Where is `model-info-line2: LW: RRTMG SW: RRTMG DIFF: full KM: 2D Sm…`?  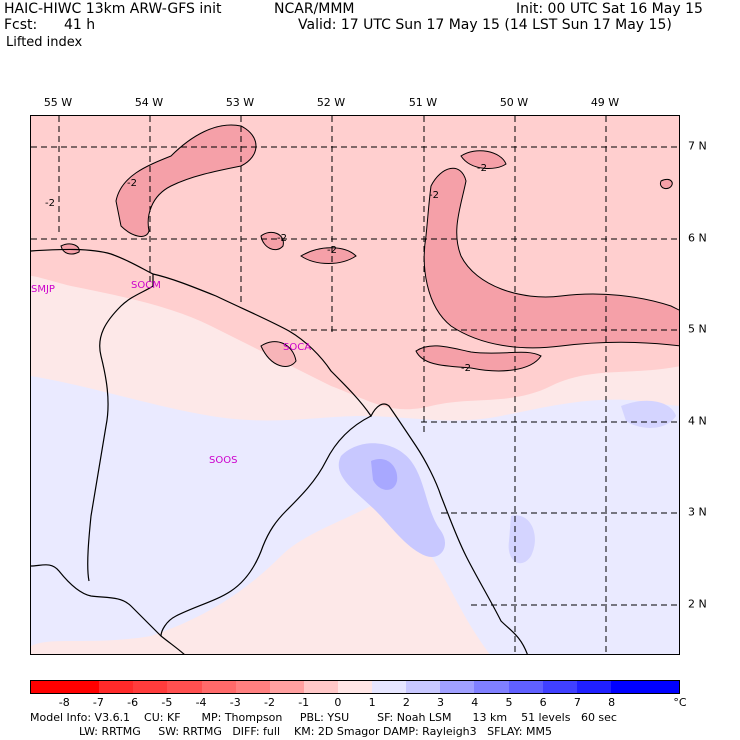
model-info-line2: LW: RRTMG SW: RRTMG DIFF: full KM: 2D Sm… is located at coordinates (291, 731).